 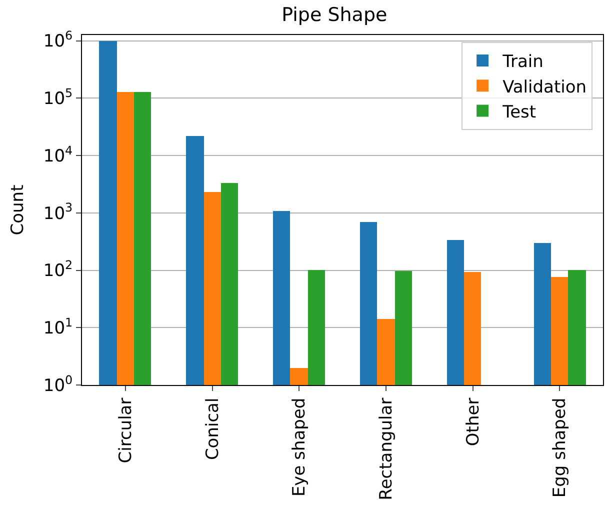 I want to click on y-tick-label: 10$^{4}$, so click(x=58, y=154).